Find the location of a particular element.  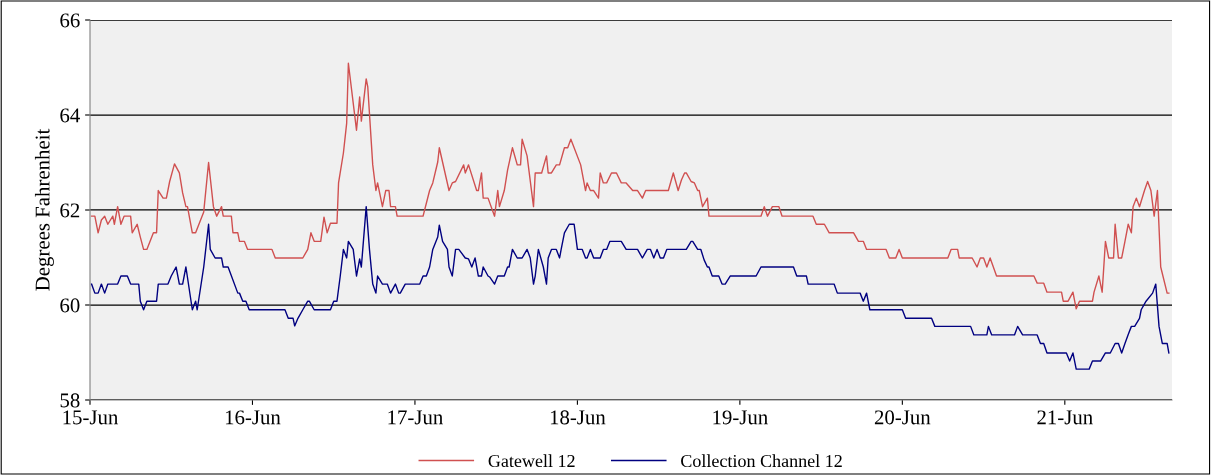

x-tick-label: 16-Jun is located at coordinates (253, 417).